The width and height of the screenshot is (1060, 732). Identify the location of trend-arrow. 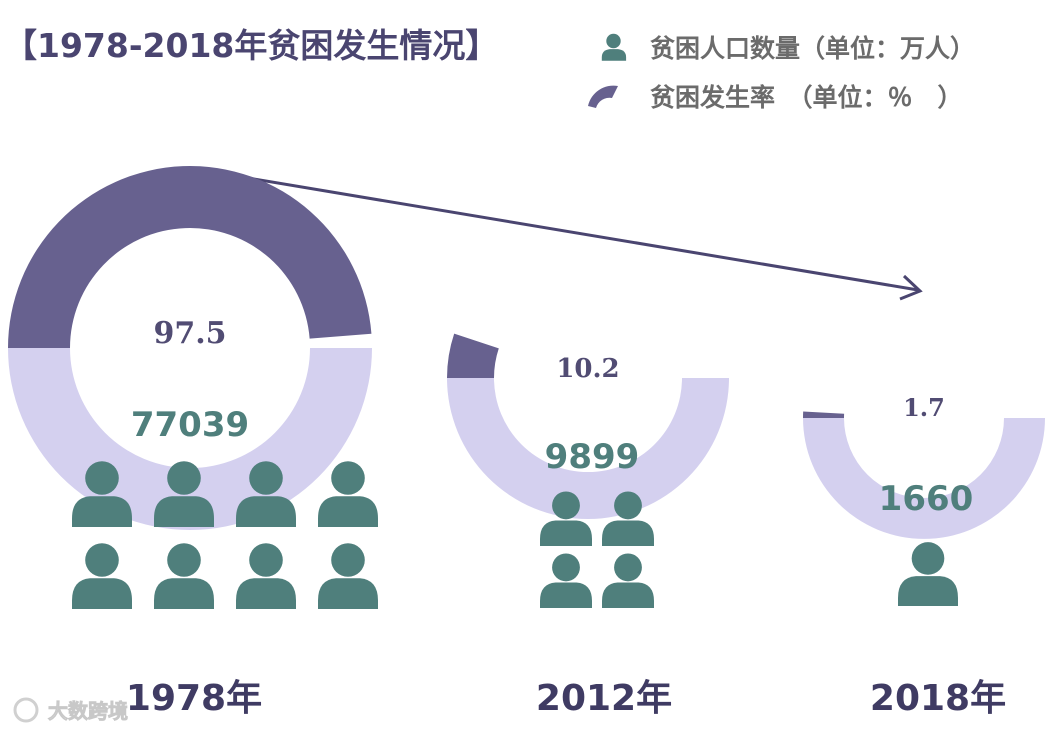
(555, 233).